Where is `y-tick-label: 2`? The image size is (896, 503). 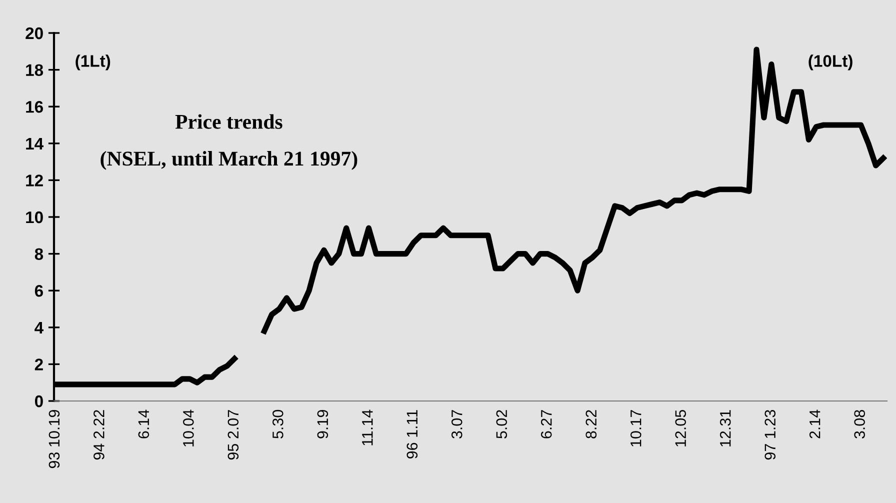 y-tick-label: 2 is located at coordinates (38, 364).